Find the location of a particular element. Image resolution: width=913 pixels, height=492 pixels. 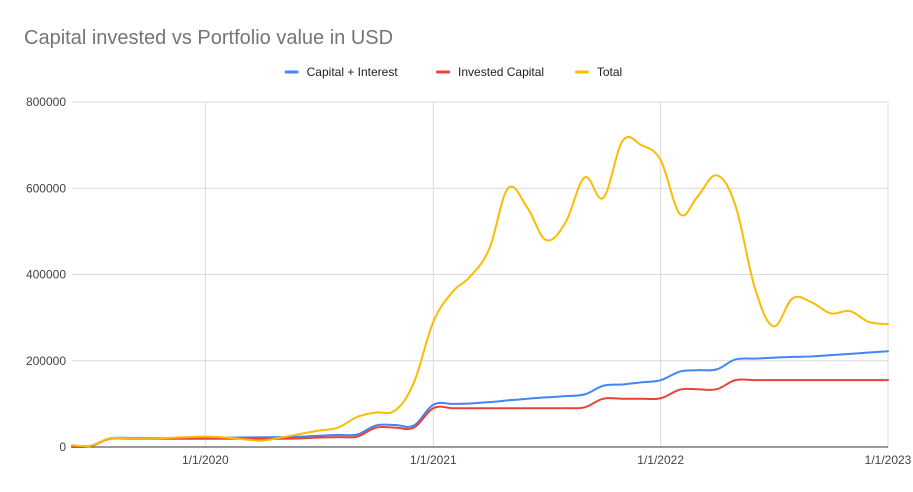

x-axis: 1/1/2020 1/1/2021 1/1/2022 1/1/2023 is located at coordinates (492, 456).